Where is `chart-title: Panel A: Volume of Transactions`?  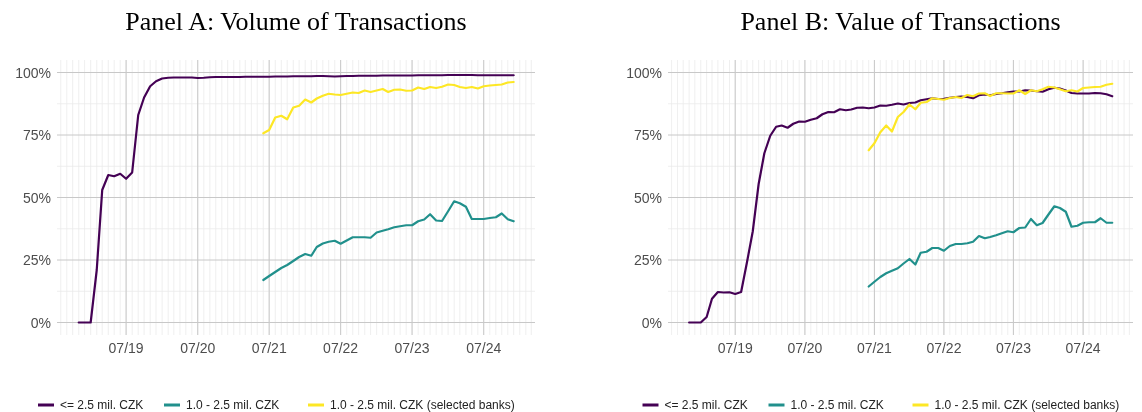
chart-title: Panel A: Volume of Transactions is located at coordinates (296, 21).